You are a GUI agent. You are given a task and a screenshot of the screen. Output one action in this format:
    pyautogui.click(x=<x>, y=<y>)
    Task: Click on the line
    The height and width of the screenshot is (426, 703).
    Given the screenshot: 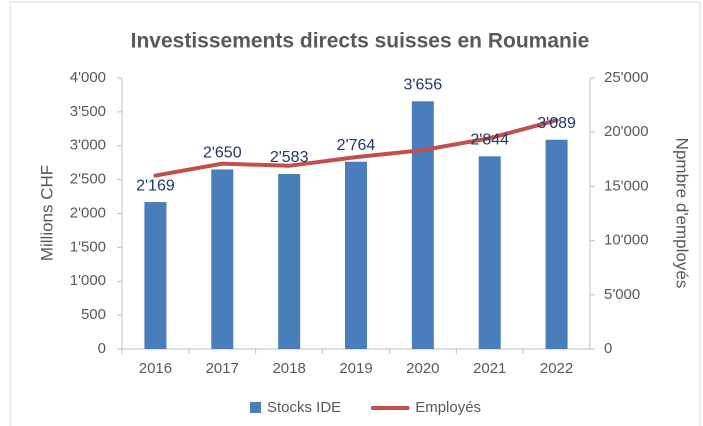 What is the action you would take?
    pyautogui.click(x=356, y=148)
    